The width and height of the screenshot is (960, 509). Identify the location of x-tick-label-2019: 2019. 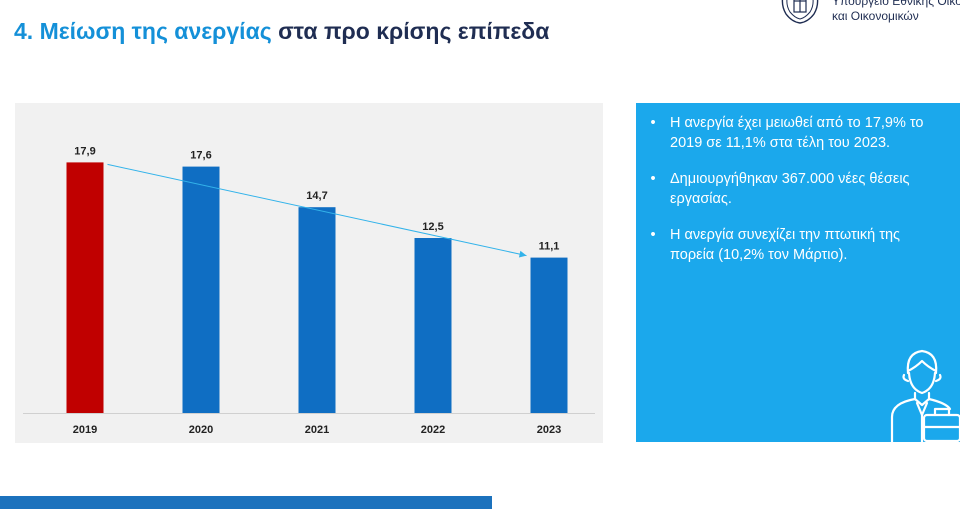
(85, 430).